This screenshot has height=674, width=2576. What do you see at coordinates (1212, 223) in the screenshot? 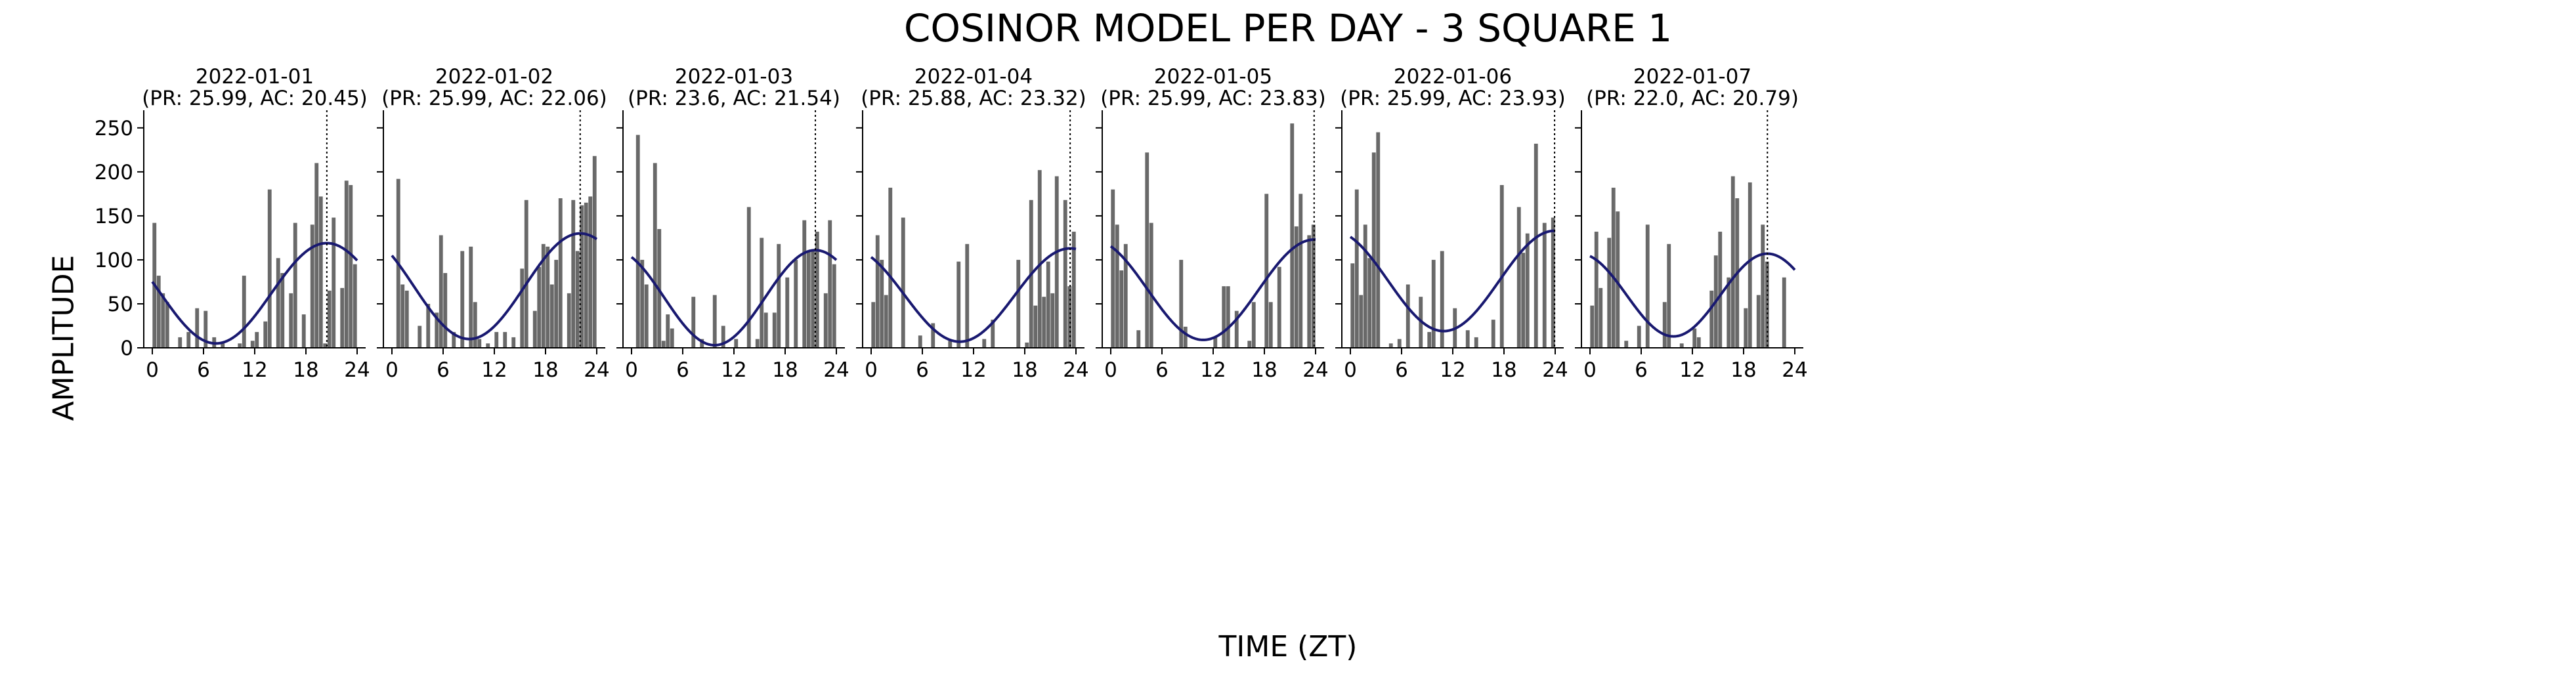
I see `panel-2022-01-05: 0 6 12 18 24 2022-01-05(PR: 25.99, AC: 23.83)` at bounding box center [1212, 223].